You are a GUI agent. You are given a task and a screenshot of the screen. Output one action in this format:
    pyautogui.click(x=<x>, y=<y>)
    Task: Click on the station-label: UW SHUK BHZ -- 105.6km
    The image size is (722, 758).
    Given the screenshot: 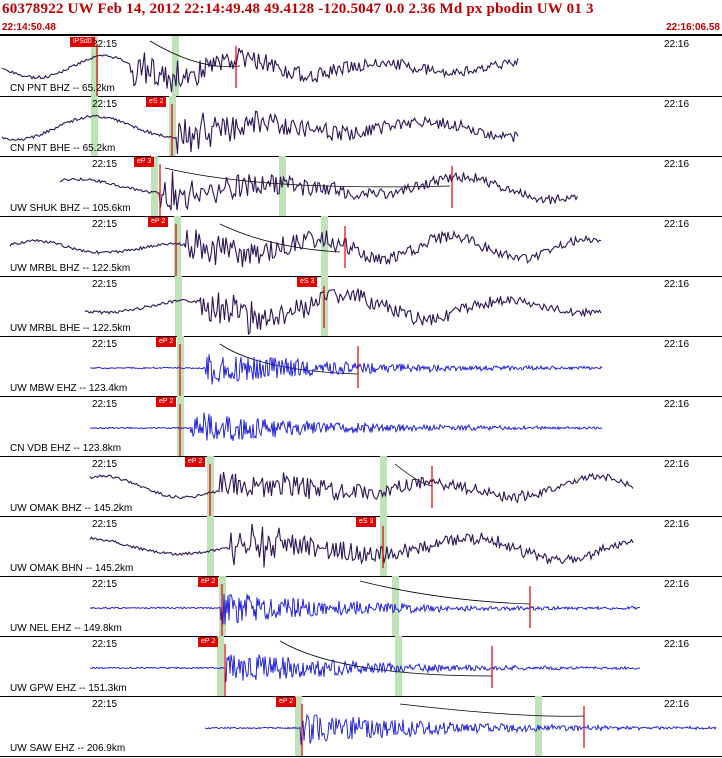 What is the action you would take?
    pyautogui.click(x=70, y=208)
    